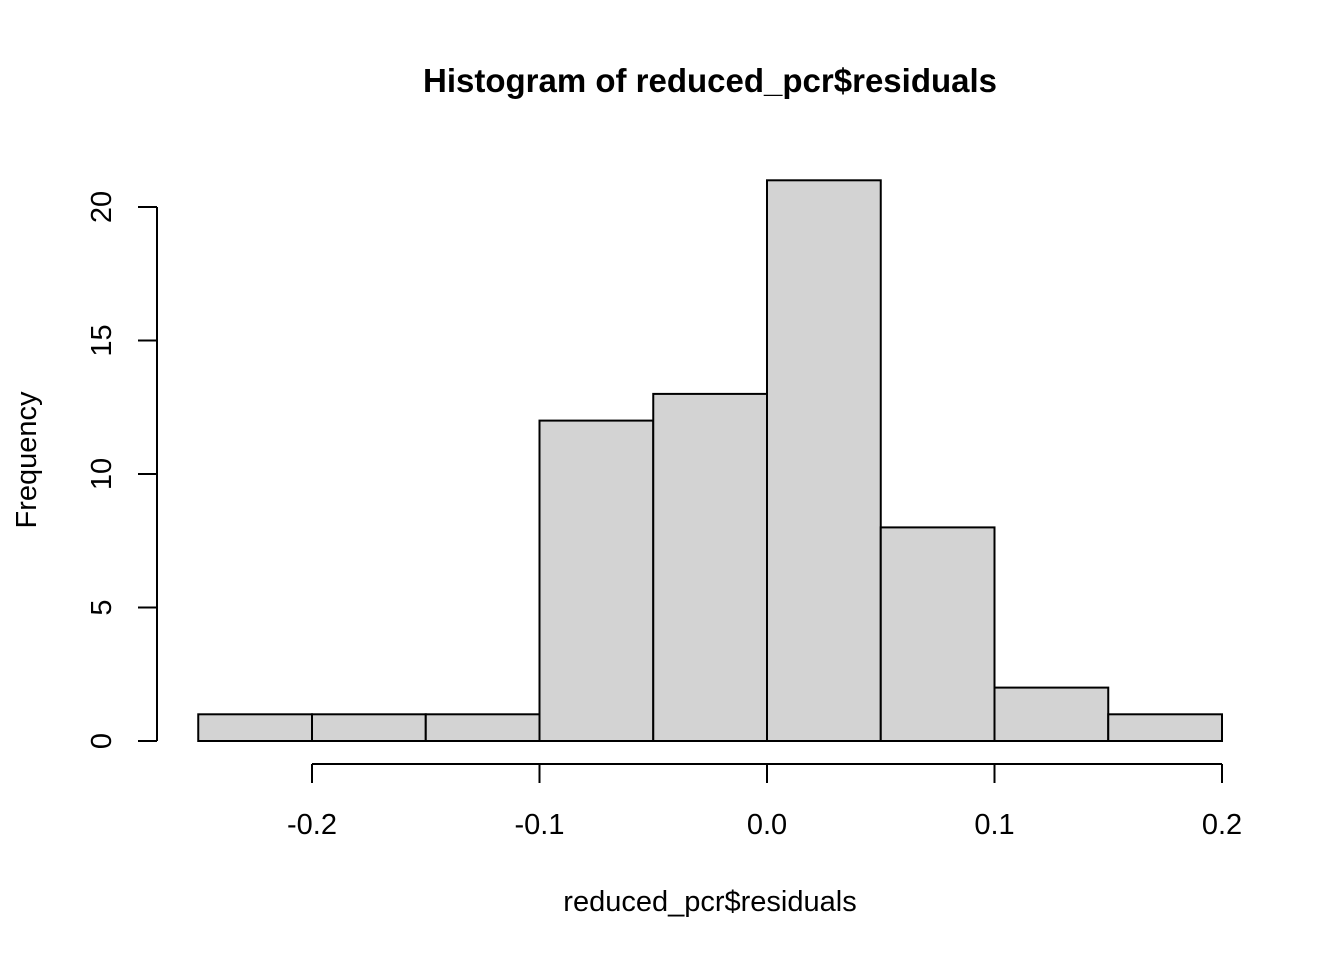 The image size is (1344, 960). I want to click on x-axis-label: reduced_pcr$residuals, so click(709, 902).